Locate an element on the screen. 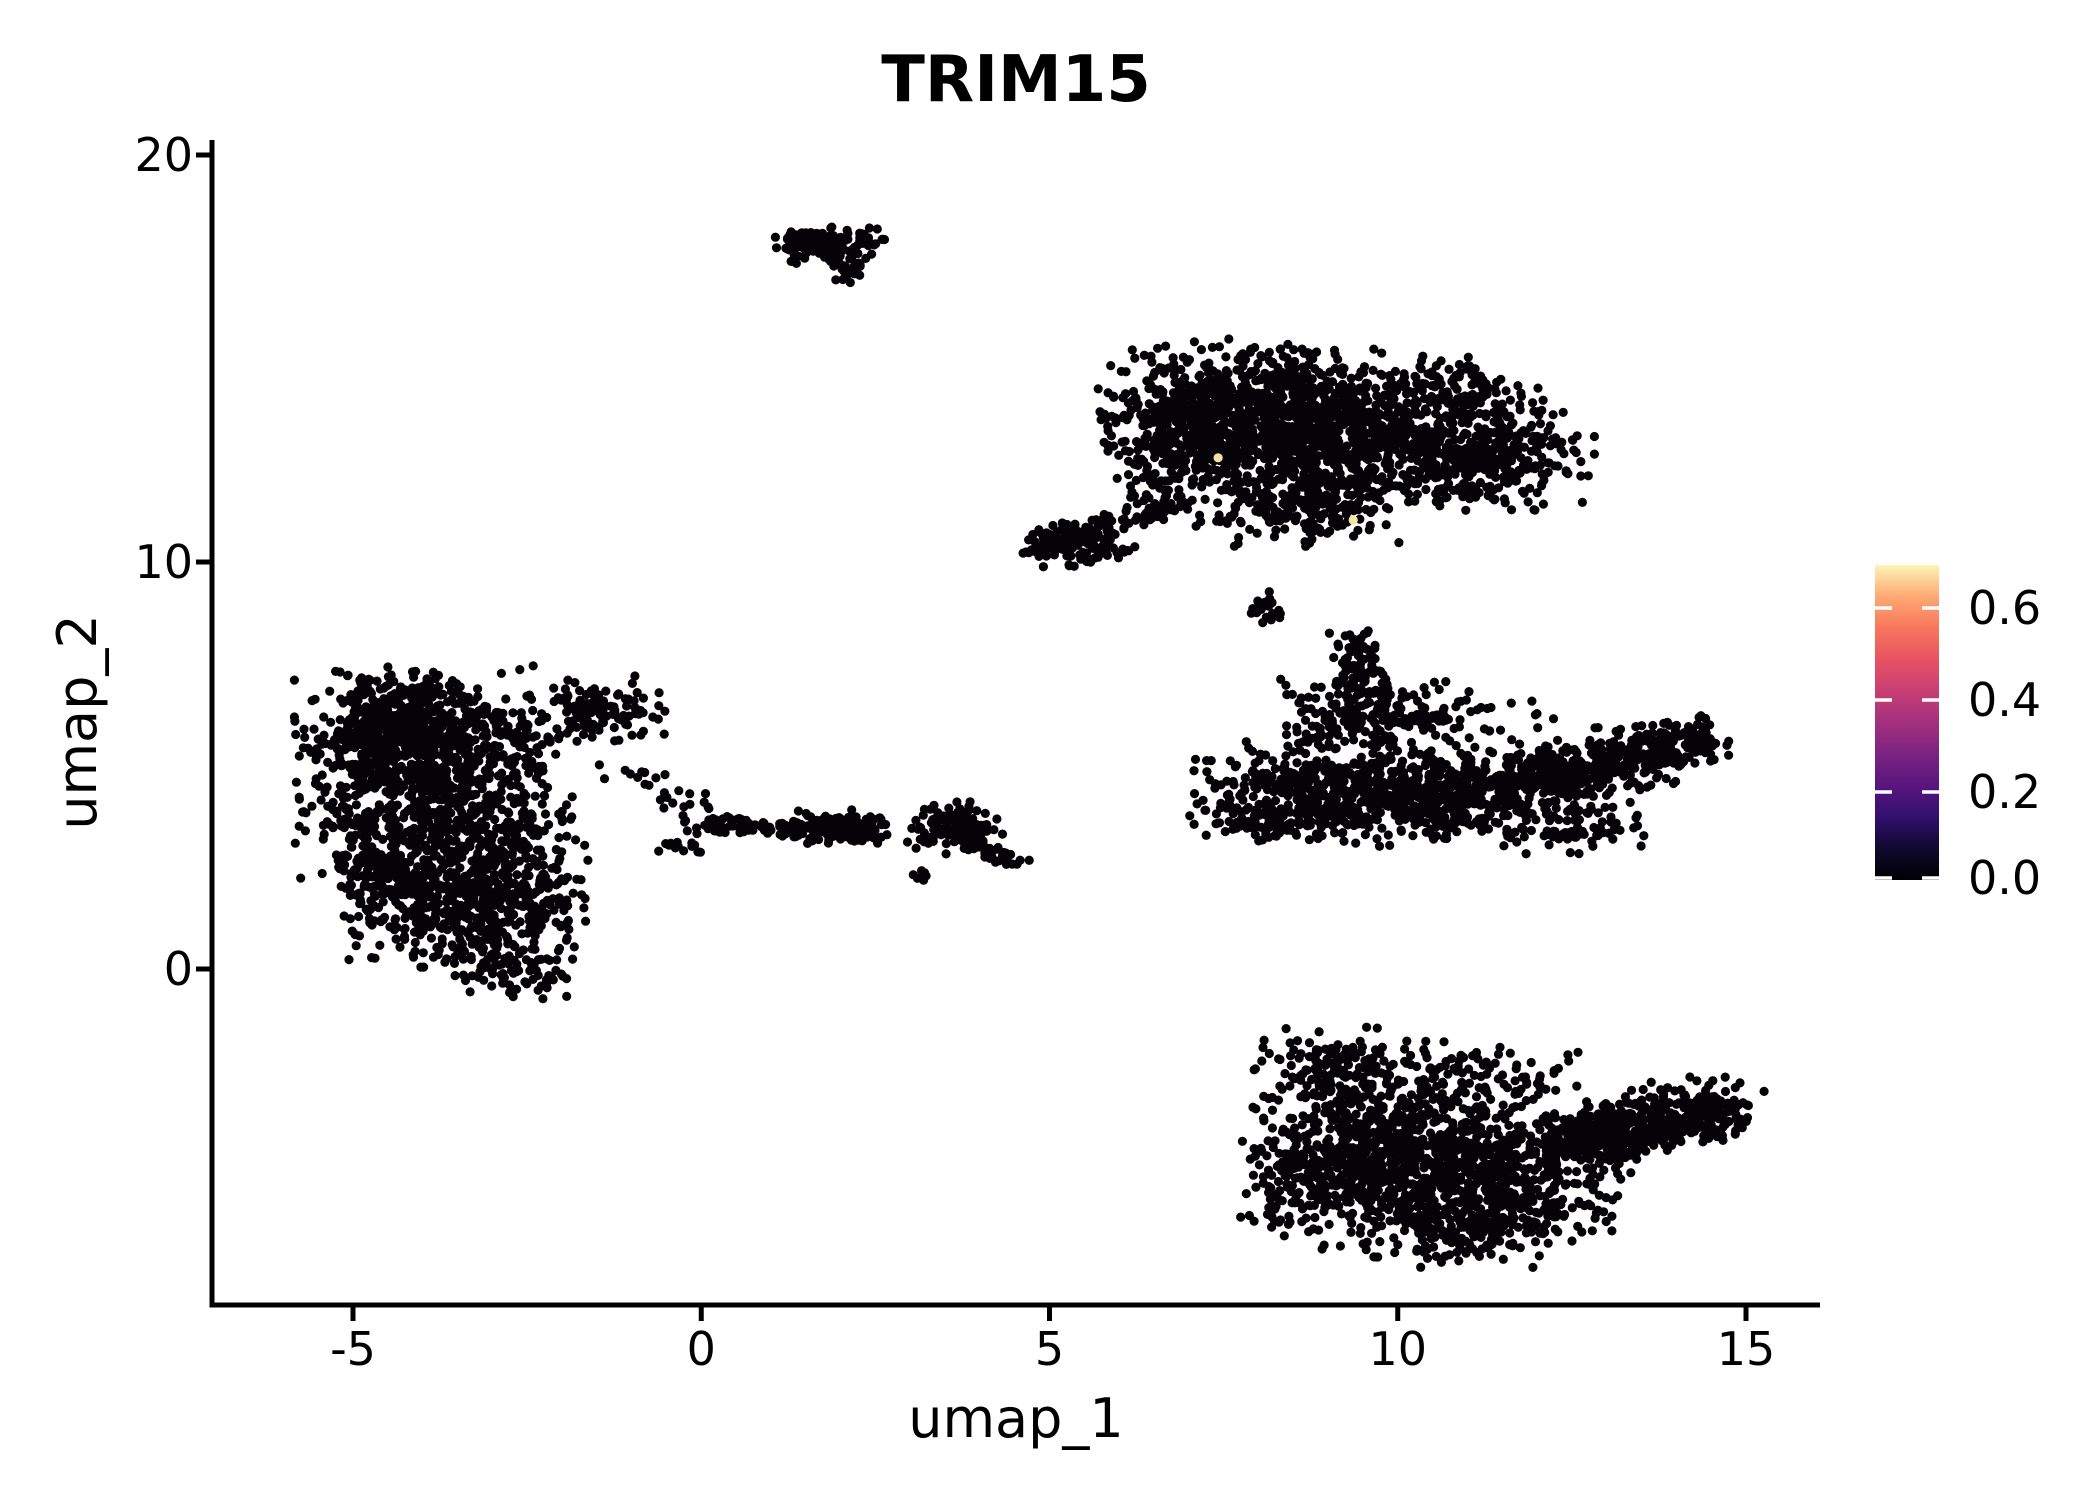 The image size is (2100, 1500). colorbar is located at coordinates (1907, 722).